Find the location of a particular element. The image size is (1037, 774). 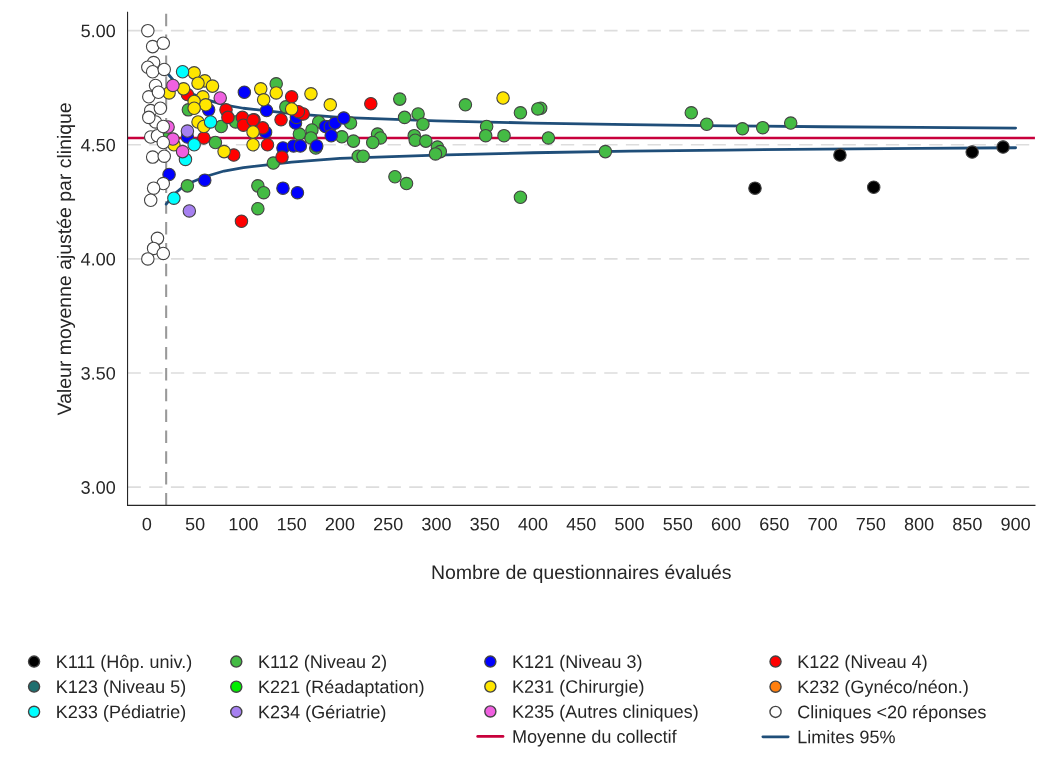

legend-label: K123 (Niveau 5) is located at coordinates (121, 688).